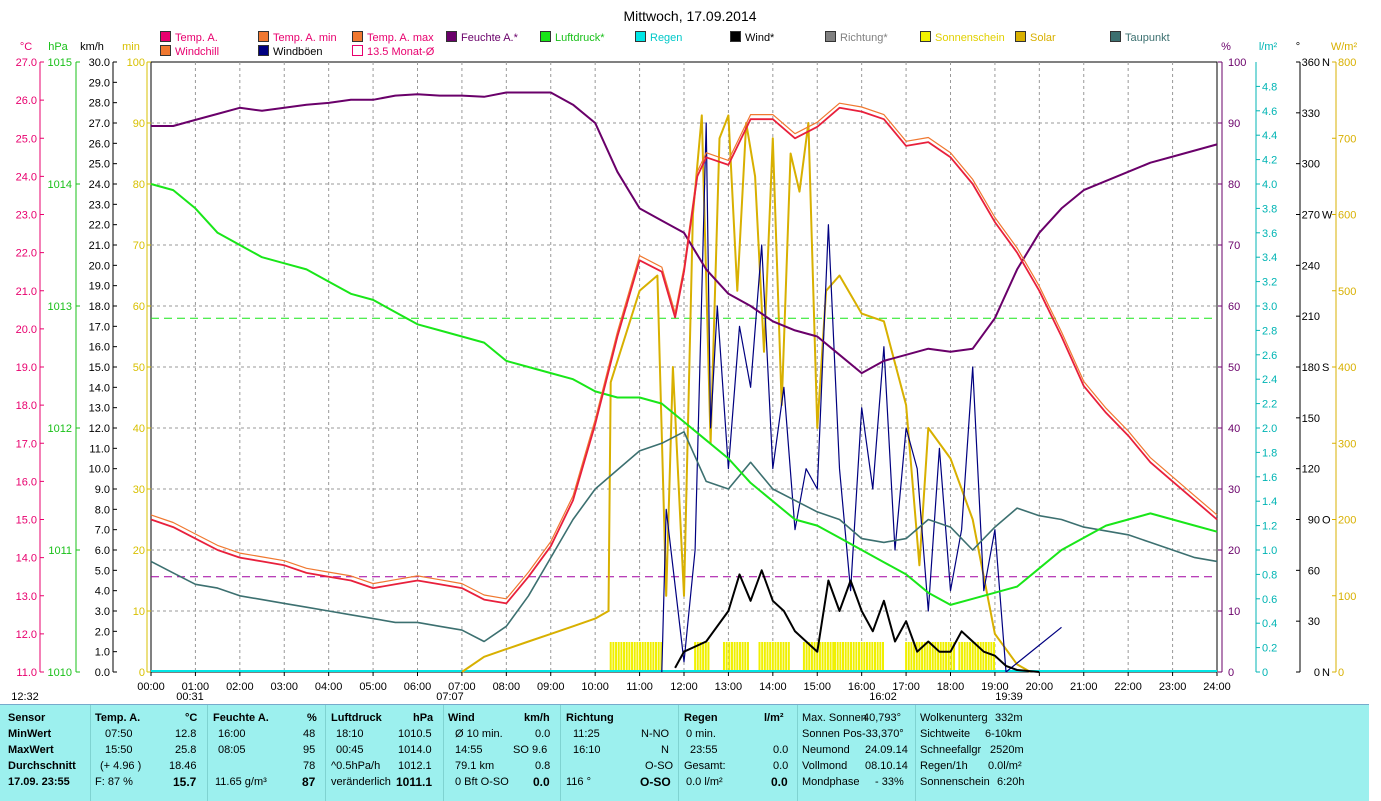 Image resolution: width=1381 pixels, height=801 pixels. I want to click on astro-value-2: 24.09.14, so click(886, 750).